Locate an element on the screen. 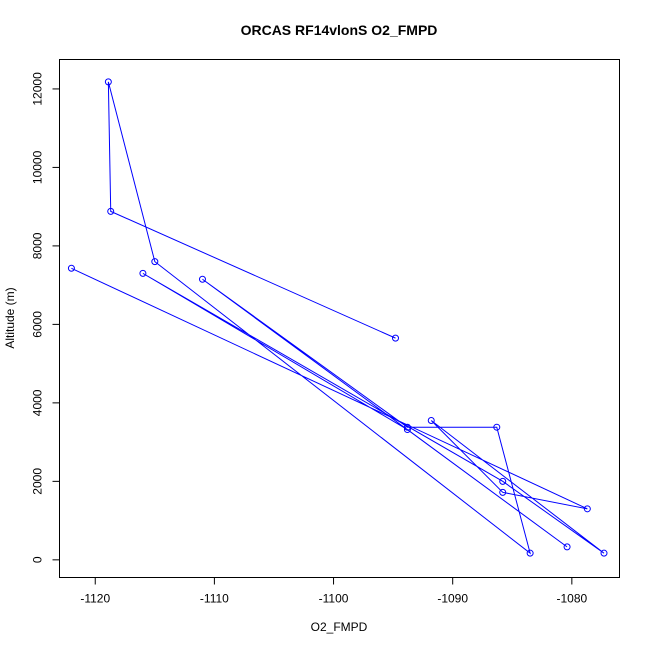  y-tick-label: 10000 is located at coordinates (38, 167).